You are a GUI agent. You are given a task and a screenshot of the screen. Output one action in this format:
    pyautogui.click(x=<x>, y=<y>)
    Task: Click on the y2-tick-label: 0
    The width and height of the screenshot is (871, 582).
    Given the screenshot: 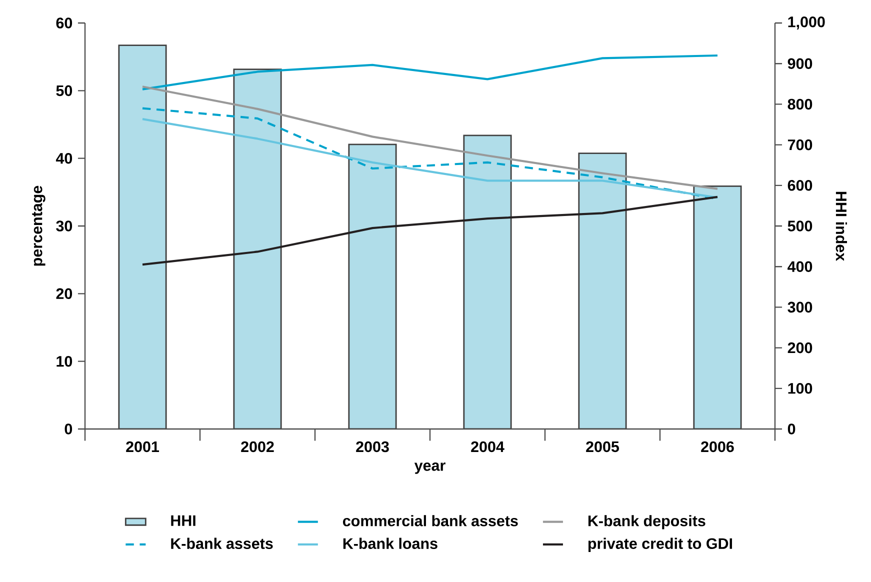 What is the action you would take?
    pyautogui.click(x=792, y=429)
    